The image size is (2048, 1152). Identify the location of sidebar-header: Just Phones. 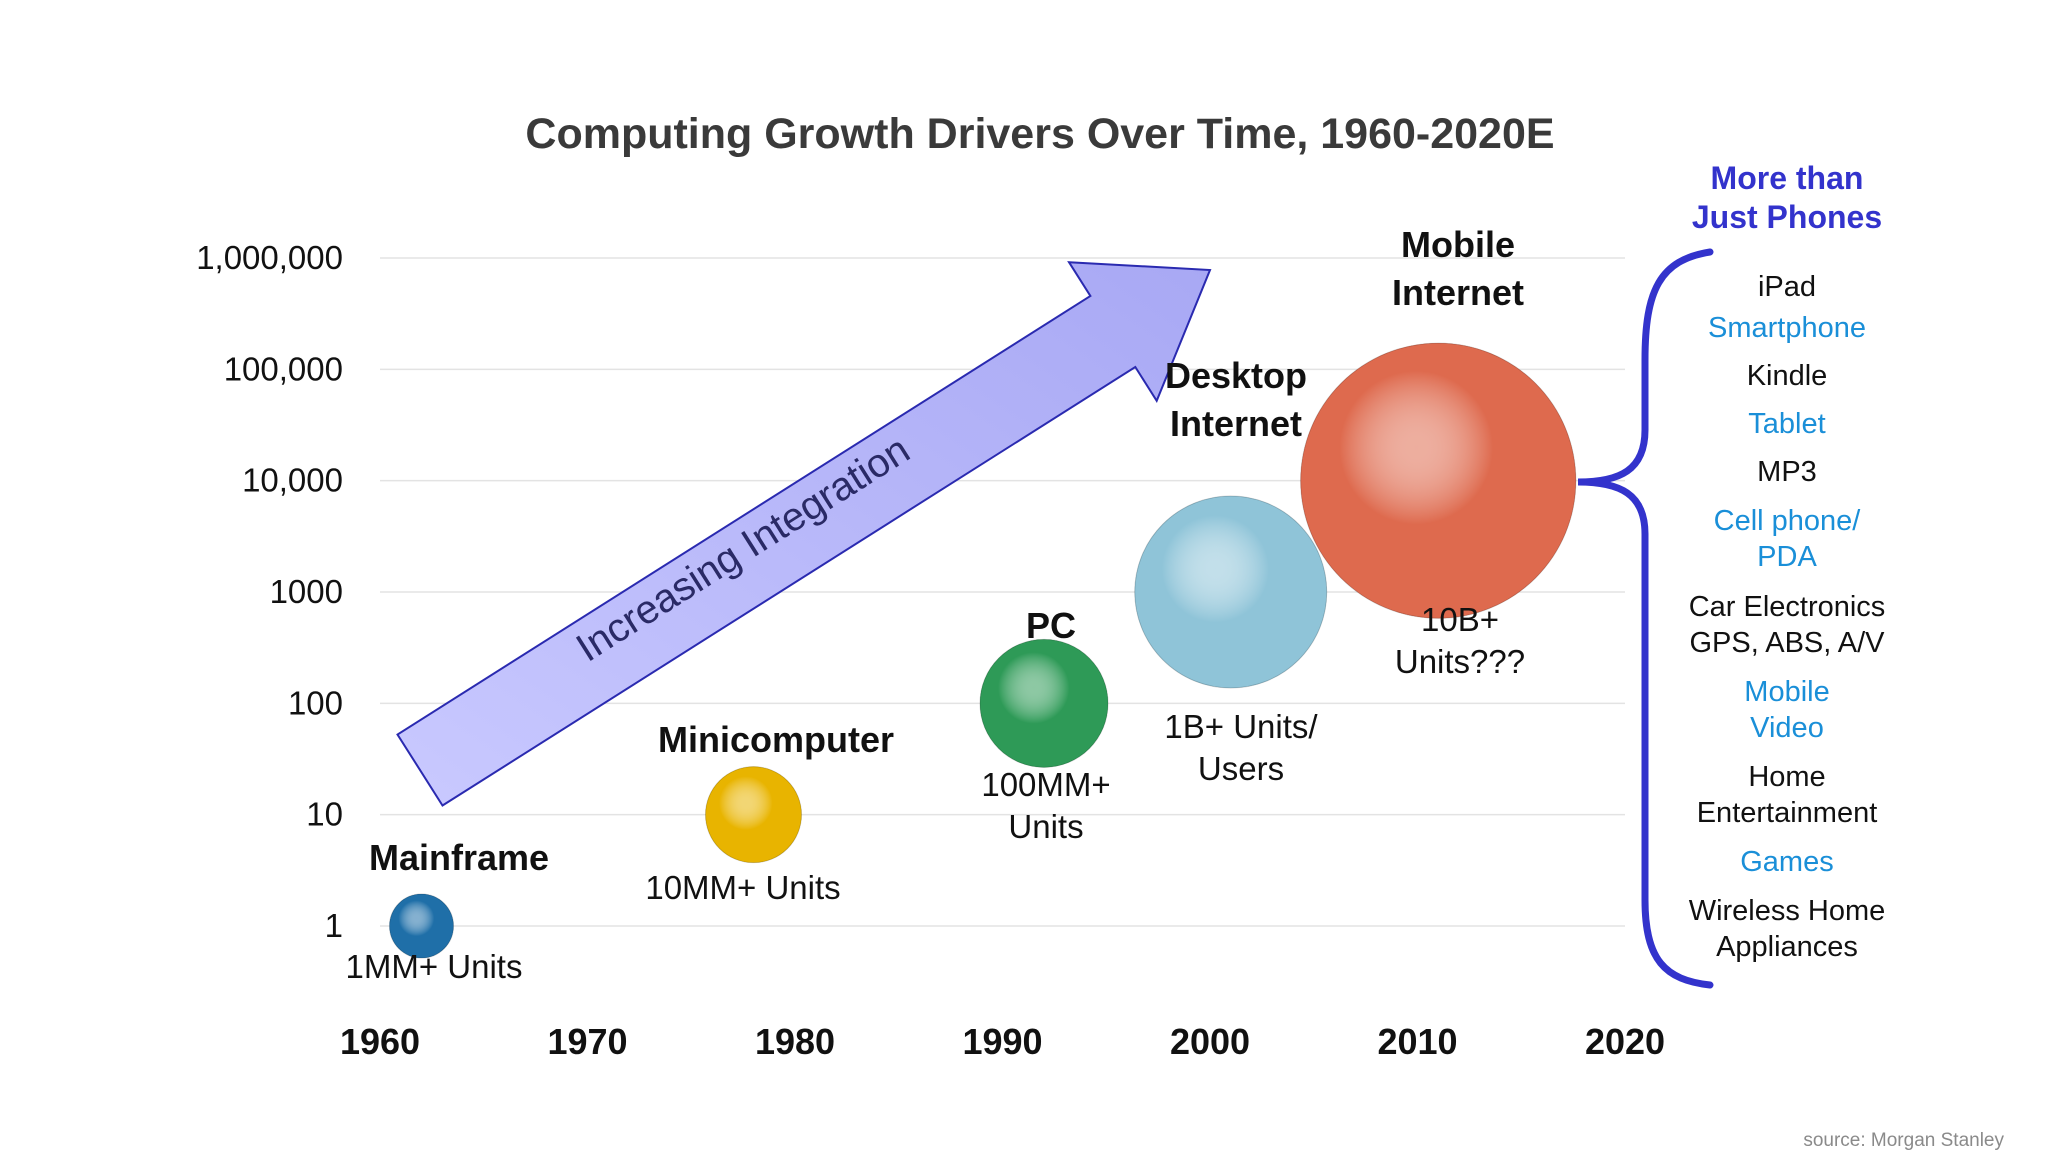
(1787, 217).